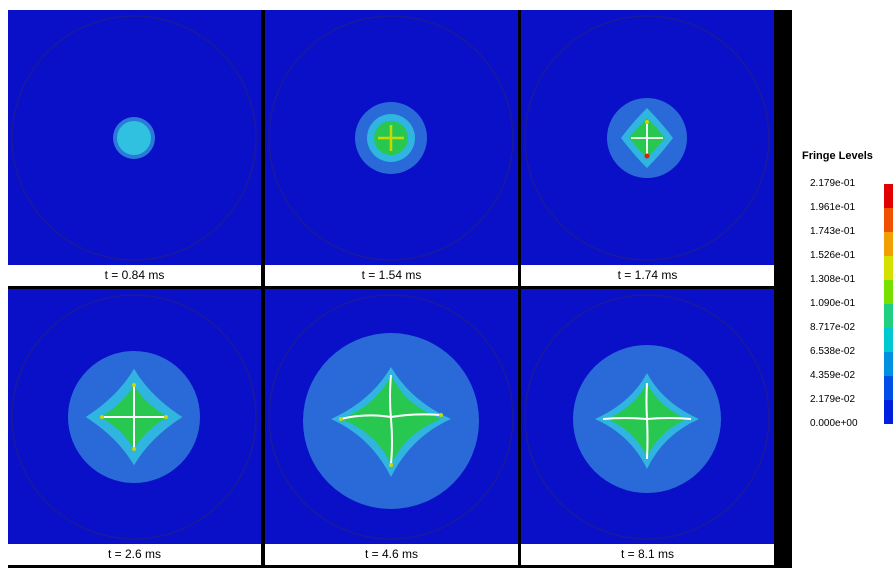 This screenshot has width=896, height=568. Describe the element at coordinates (833, 207) in the screenshot. I see `legend-level-1: 1.961e-01` at that location.